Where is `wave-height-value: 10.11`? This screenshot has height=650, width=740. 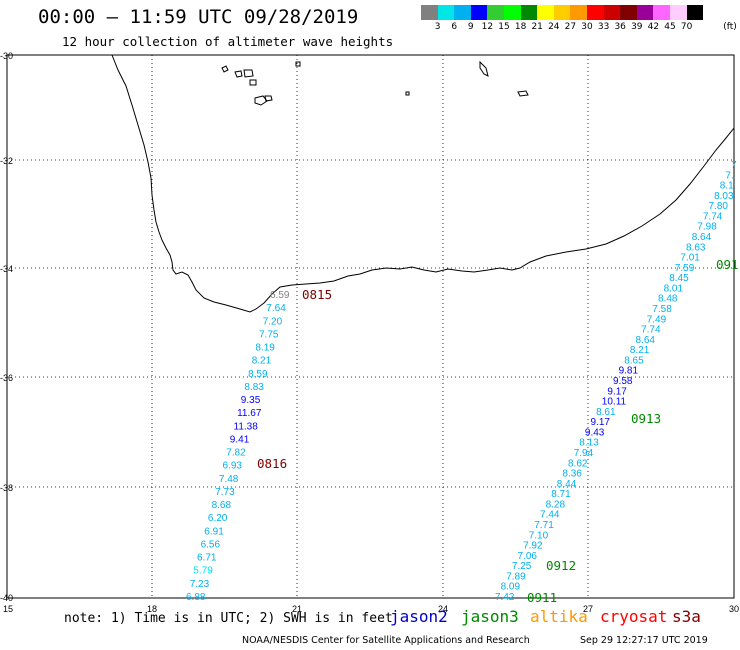
wave-height-value: 10.11 is located at coordinates (614, 402).